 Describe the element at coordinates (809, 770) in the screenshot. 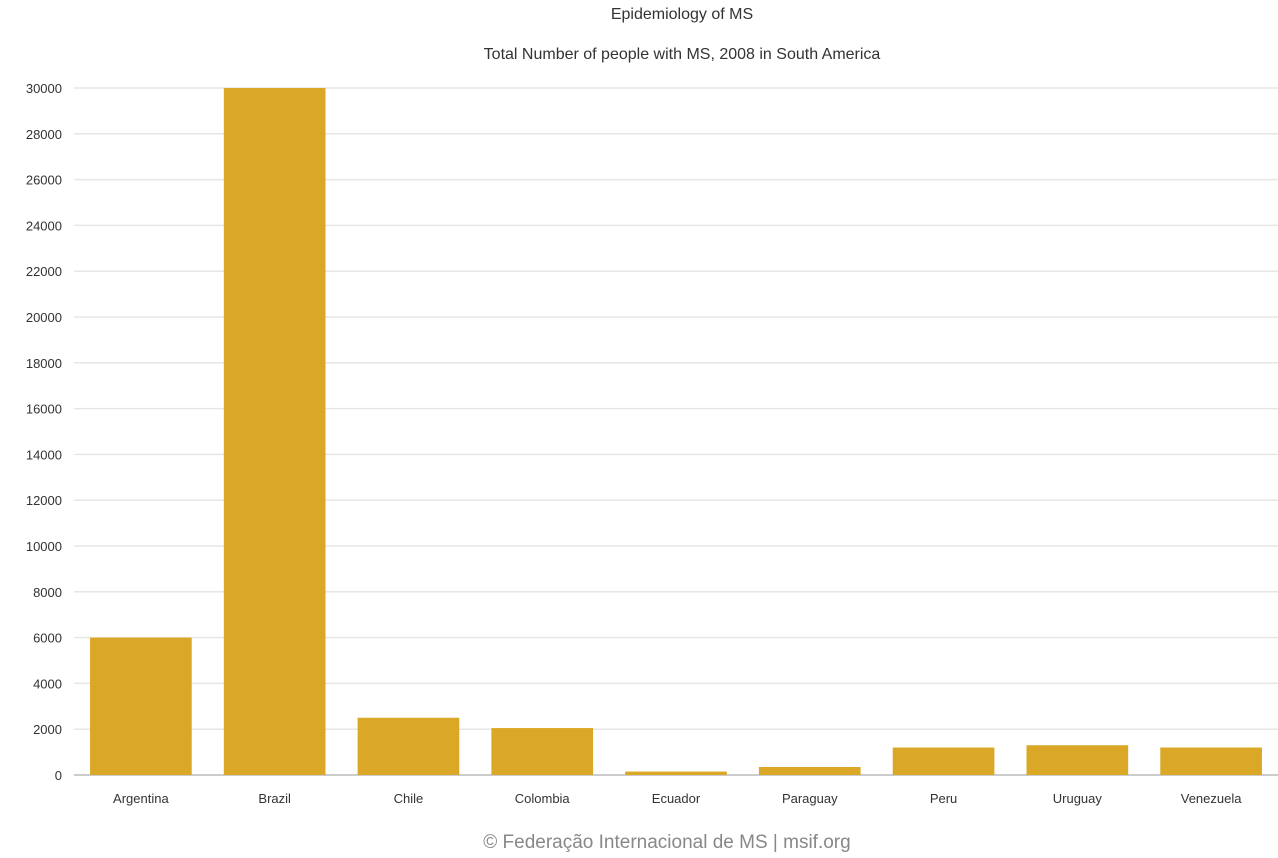

I see `bar-paraguay` at that location.